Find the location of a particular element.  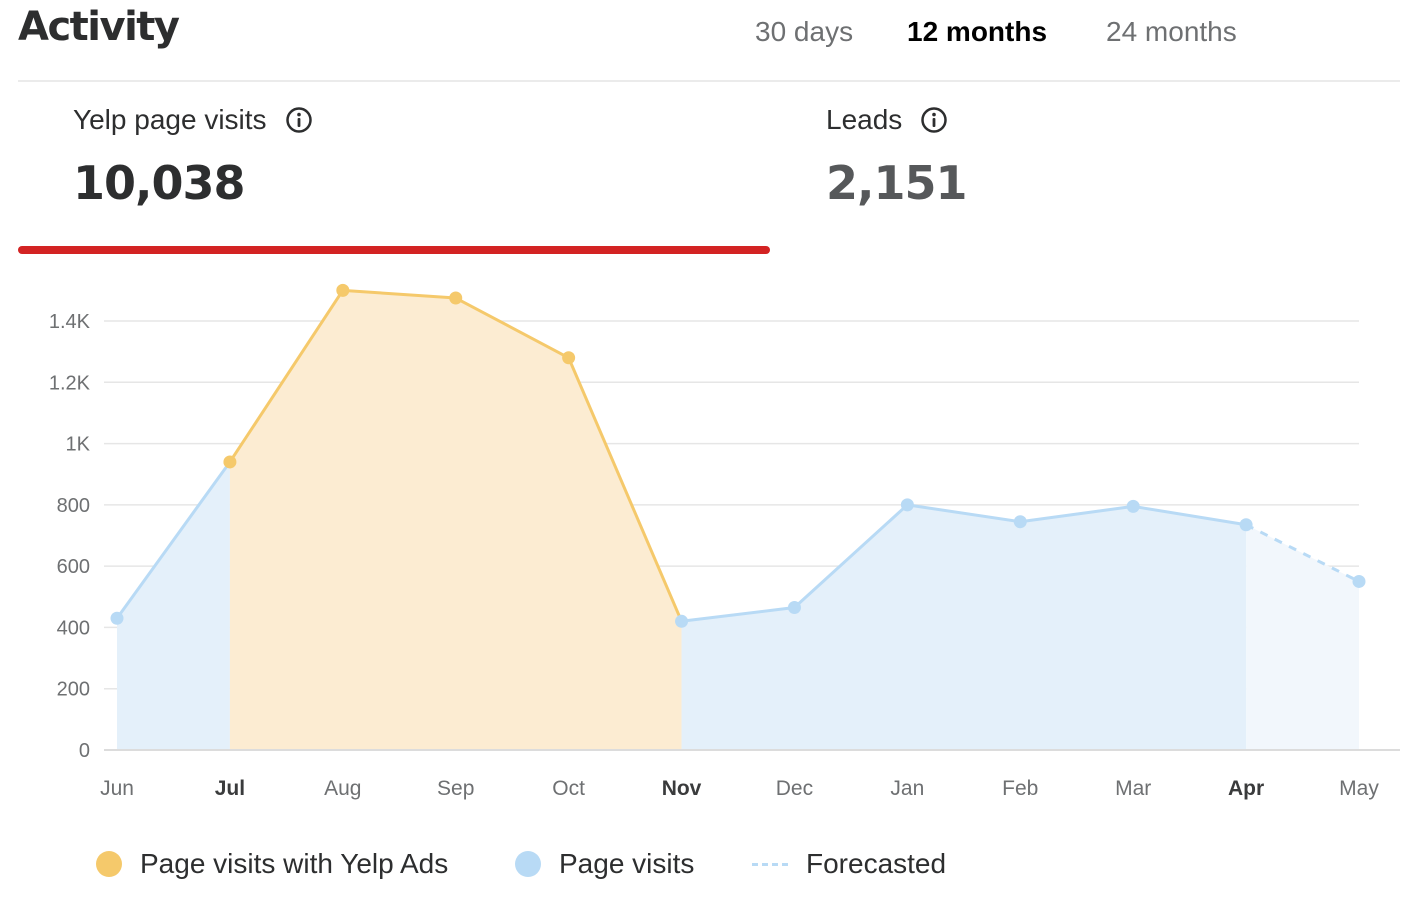

page-title: Activity is located at coordinates (99, 27).